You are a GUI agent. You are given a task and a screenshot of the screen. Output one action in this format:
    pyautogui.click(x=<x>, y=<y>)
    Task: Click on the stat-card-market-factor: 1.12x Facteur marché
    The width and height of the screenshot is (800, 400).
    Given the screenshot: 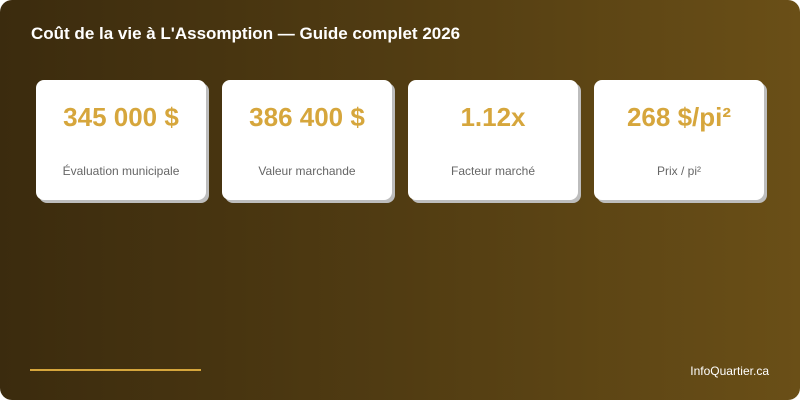 What is the action you would take?
    pyautogui.click(x=493, y=140)
    